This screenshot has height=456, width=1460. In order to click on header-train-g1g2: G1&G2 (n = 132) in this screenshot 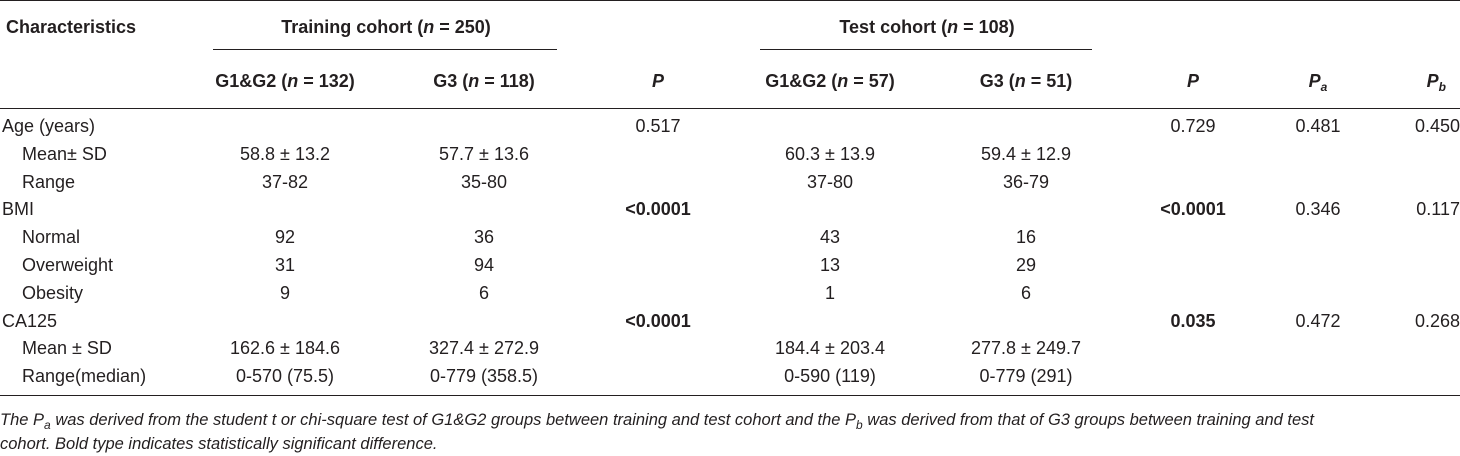, I will do `click(285, 81)`.